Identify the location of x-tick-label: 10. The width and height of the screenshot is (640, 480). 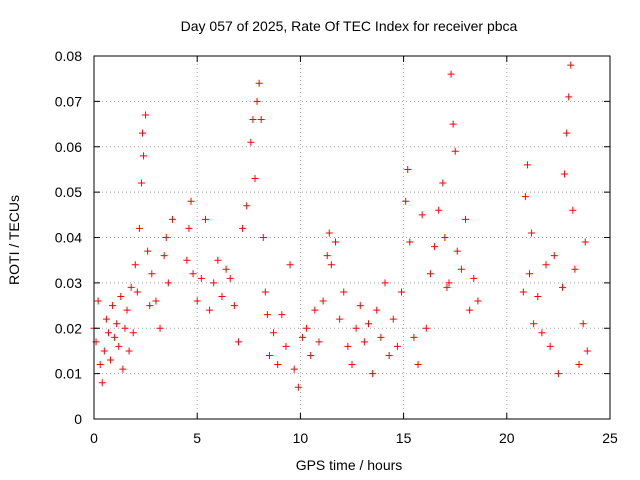
(301, 438).